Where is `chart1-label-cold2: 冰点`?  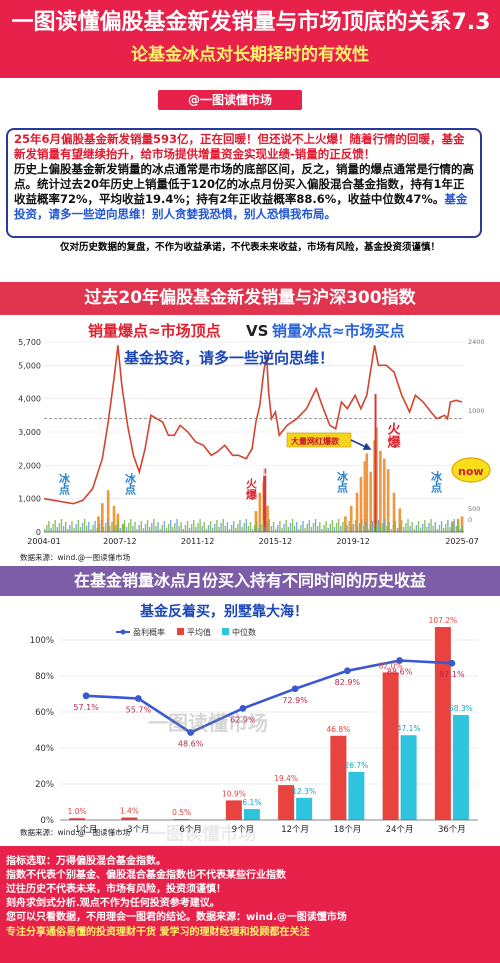
chart1-label-cold2: 冰点 is located at coordinates (130, 484).